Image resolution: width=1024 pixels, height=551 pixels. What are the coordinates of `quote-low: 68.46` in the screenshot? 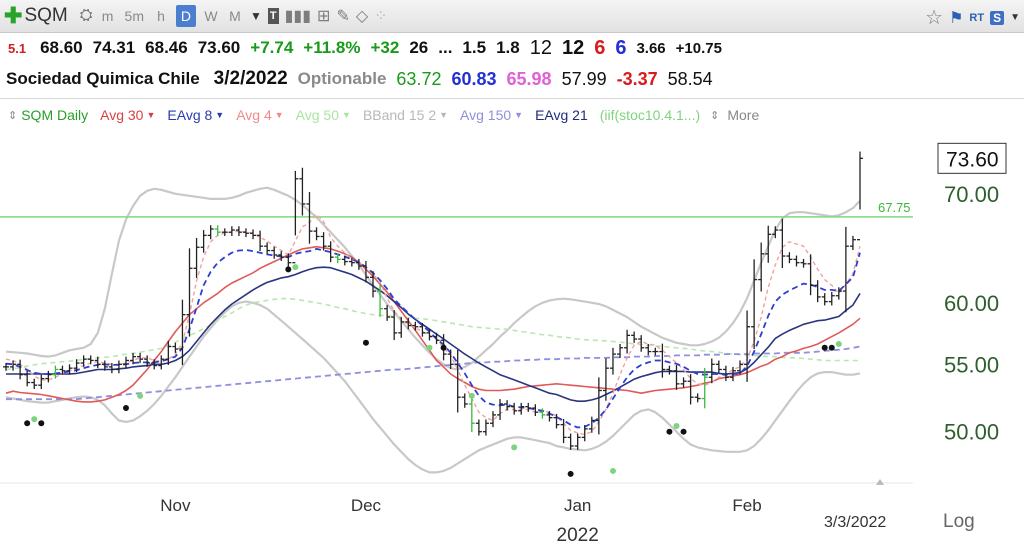 It's located at (166, 48).